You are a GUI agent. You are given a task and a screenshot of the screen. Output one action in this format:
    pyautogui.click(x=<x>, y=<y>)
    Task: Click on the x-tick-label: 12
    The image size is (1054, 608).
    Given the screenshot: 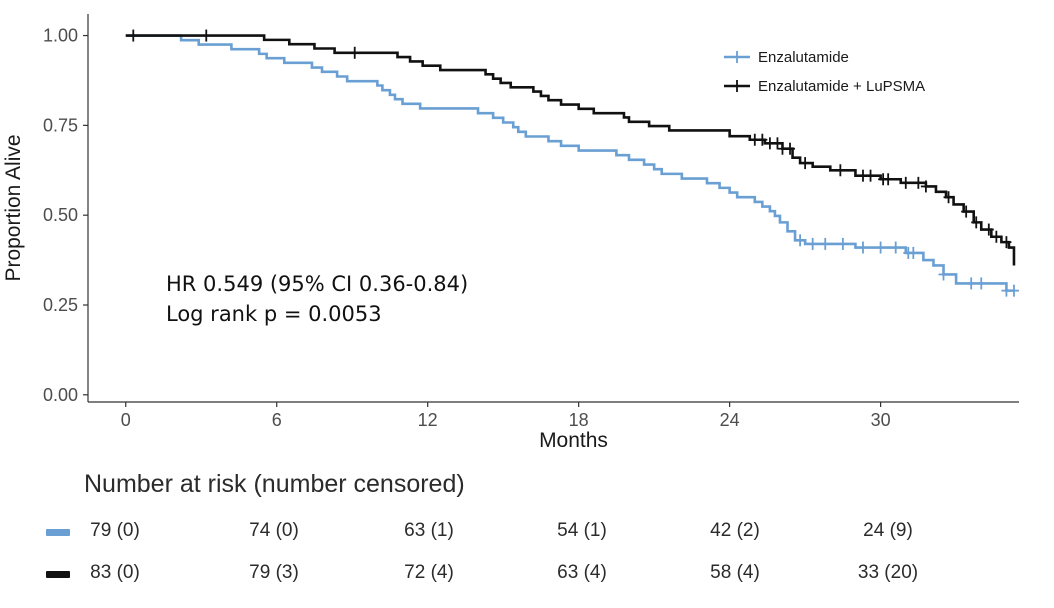 What is the action you would take?
    pyautogui.click(x=428, y=420)
    